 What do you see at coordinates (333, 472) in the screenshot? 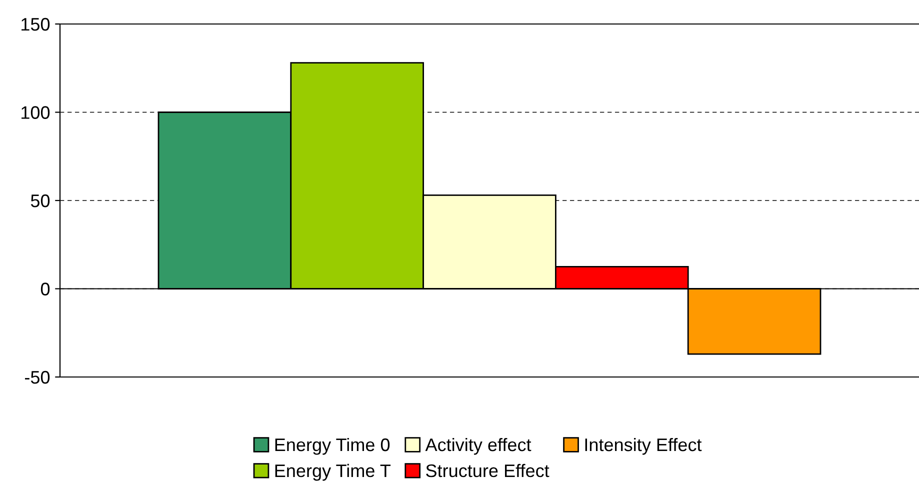
I see `legend-label: Energy Time T` at bounding box center [333, 472].